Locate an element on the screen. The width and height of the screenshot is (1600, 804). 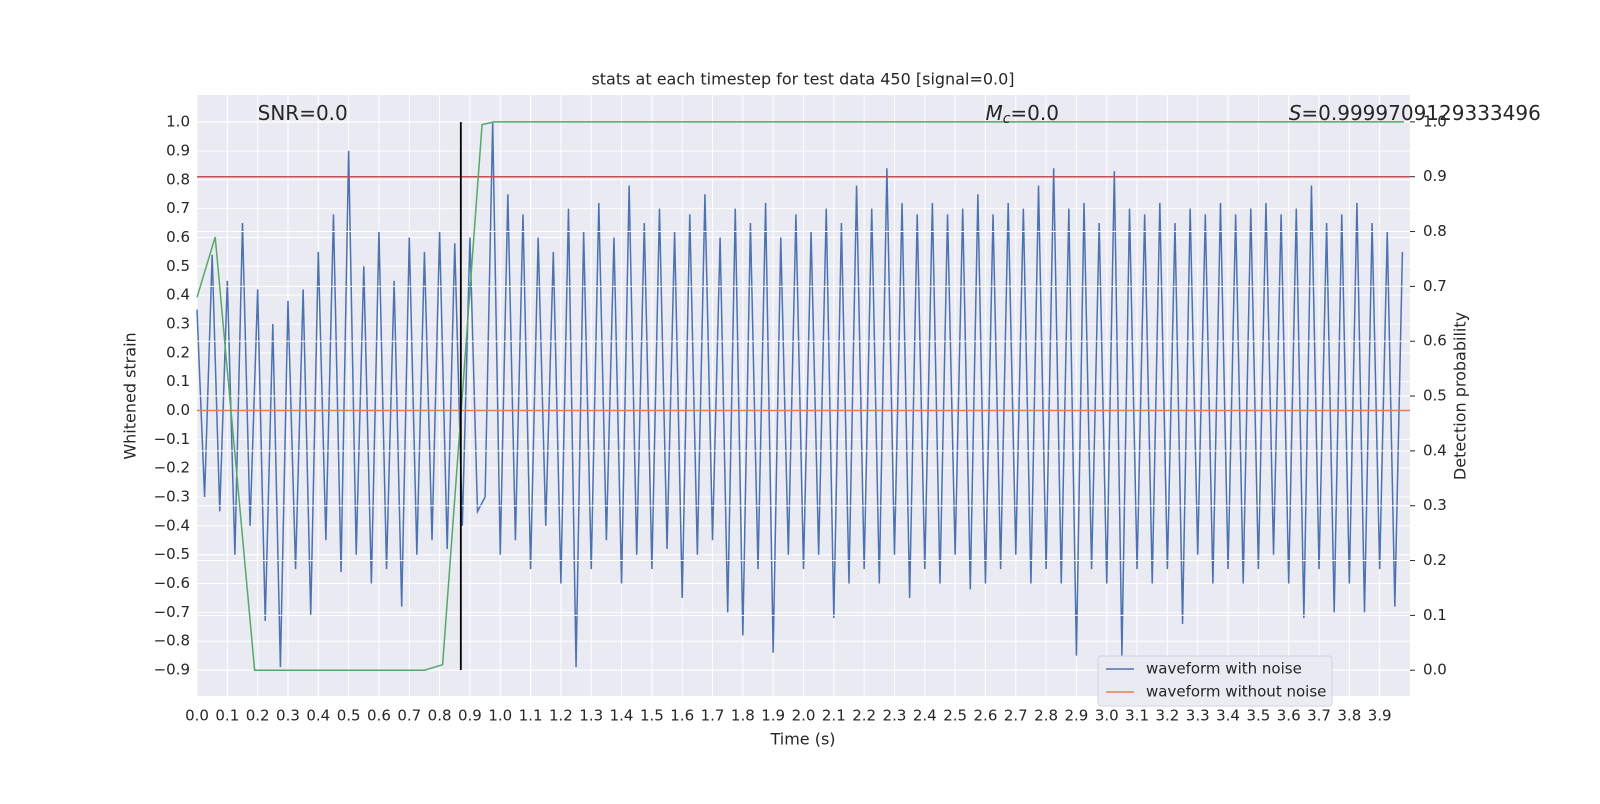
y-axis-label: Whitened strain is located at coordinates (130, 395).